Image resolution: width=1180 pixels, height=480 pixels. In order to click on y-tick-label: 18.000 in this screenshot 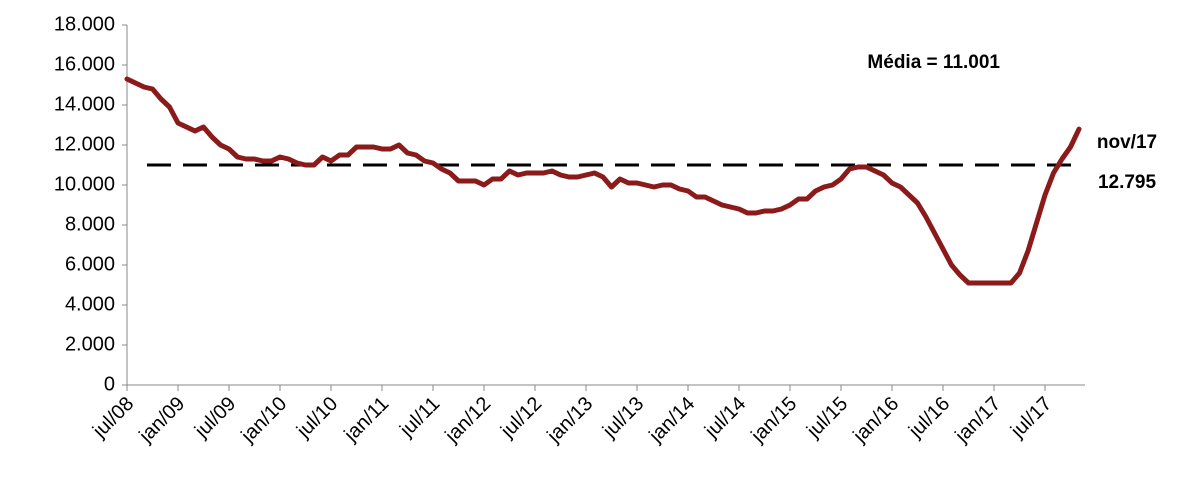, I will do `click(84, 24)`.